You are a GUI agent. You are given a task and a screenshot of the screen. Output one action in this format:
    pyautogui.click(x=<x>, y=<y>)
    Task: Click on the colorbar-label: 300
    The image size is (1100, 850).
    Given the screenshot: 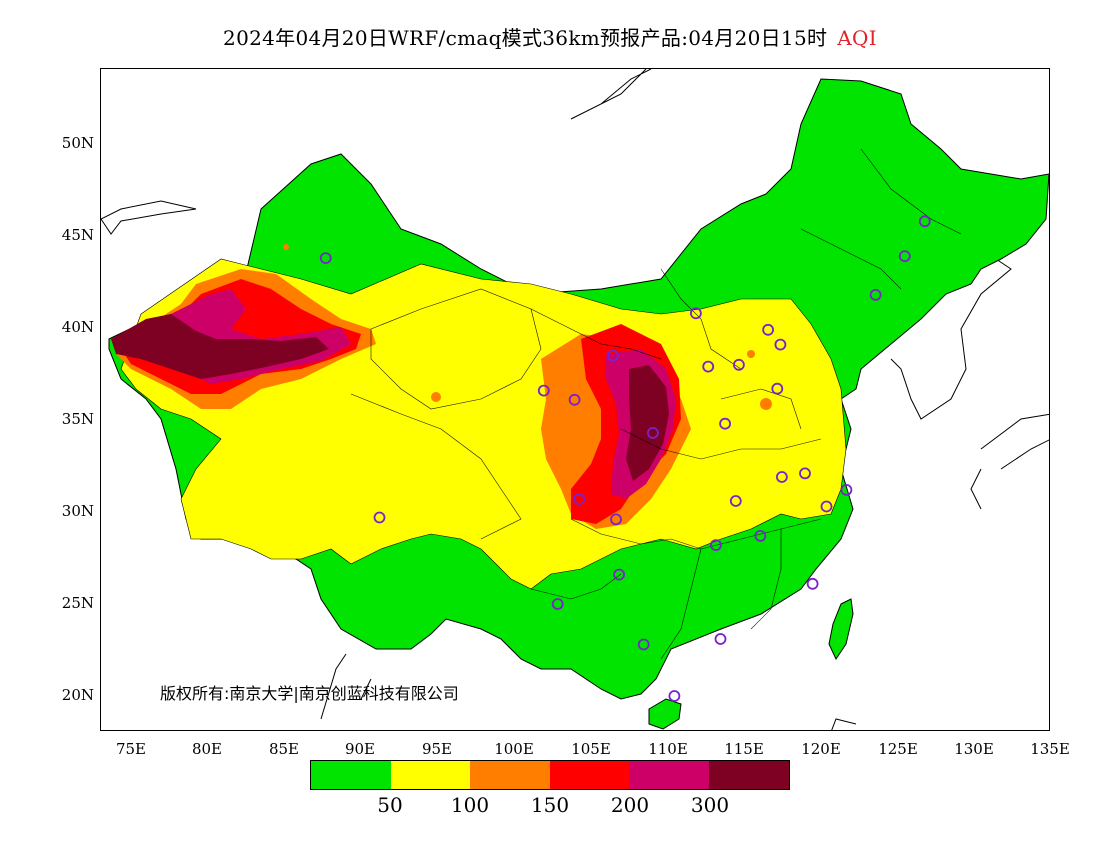 What is the action you would take?
    pyautogui.click(x=710, y=805)
    